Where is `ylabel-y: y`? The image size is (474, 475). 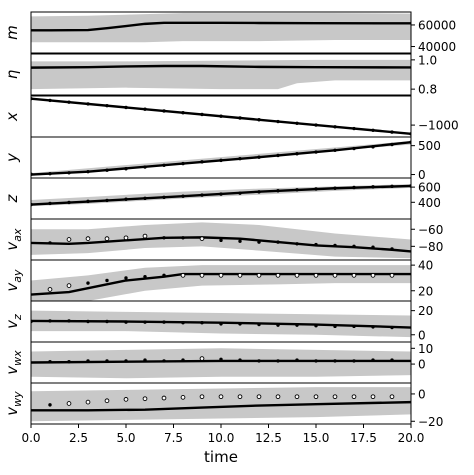
ylabel-y: y is located at coordinates (12, 157).